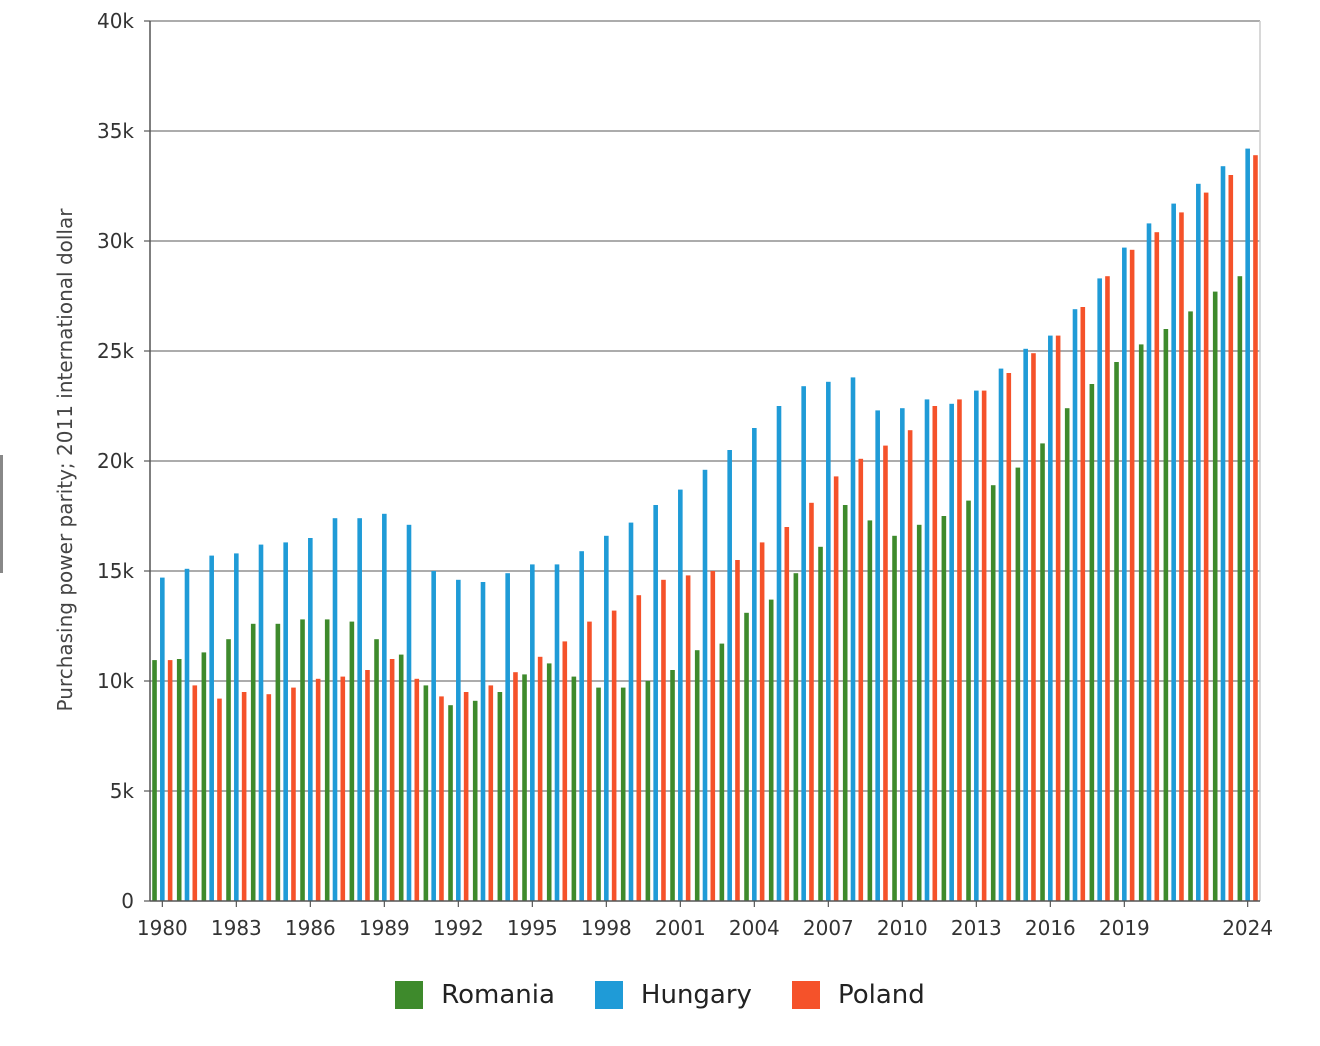 This screenshot has height=1046, width=1320. Describe the element at coordinates (170, 780) in the screenshot. I see `bar-poland-1980` at that location.